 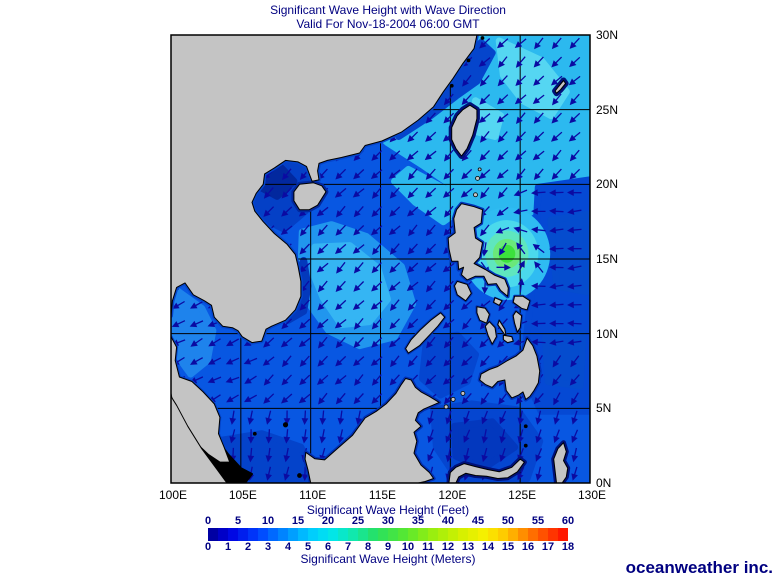 I want to click on lat-label-0N: 0N, so click(x=604, y=483).